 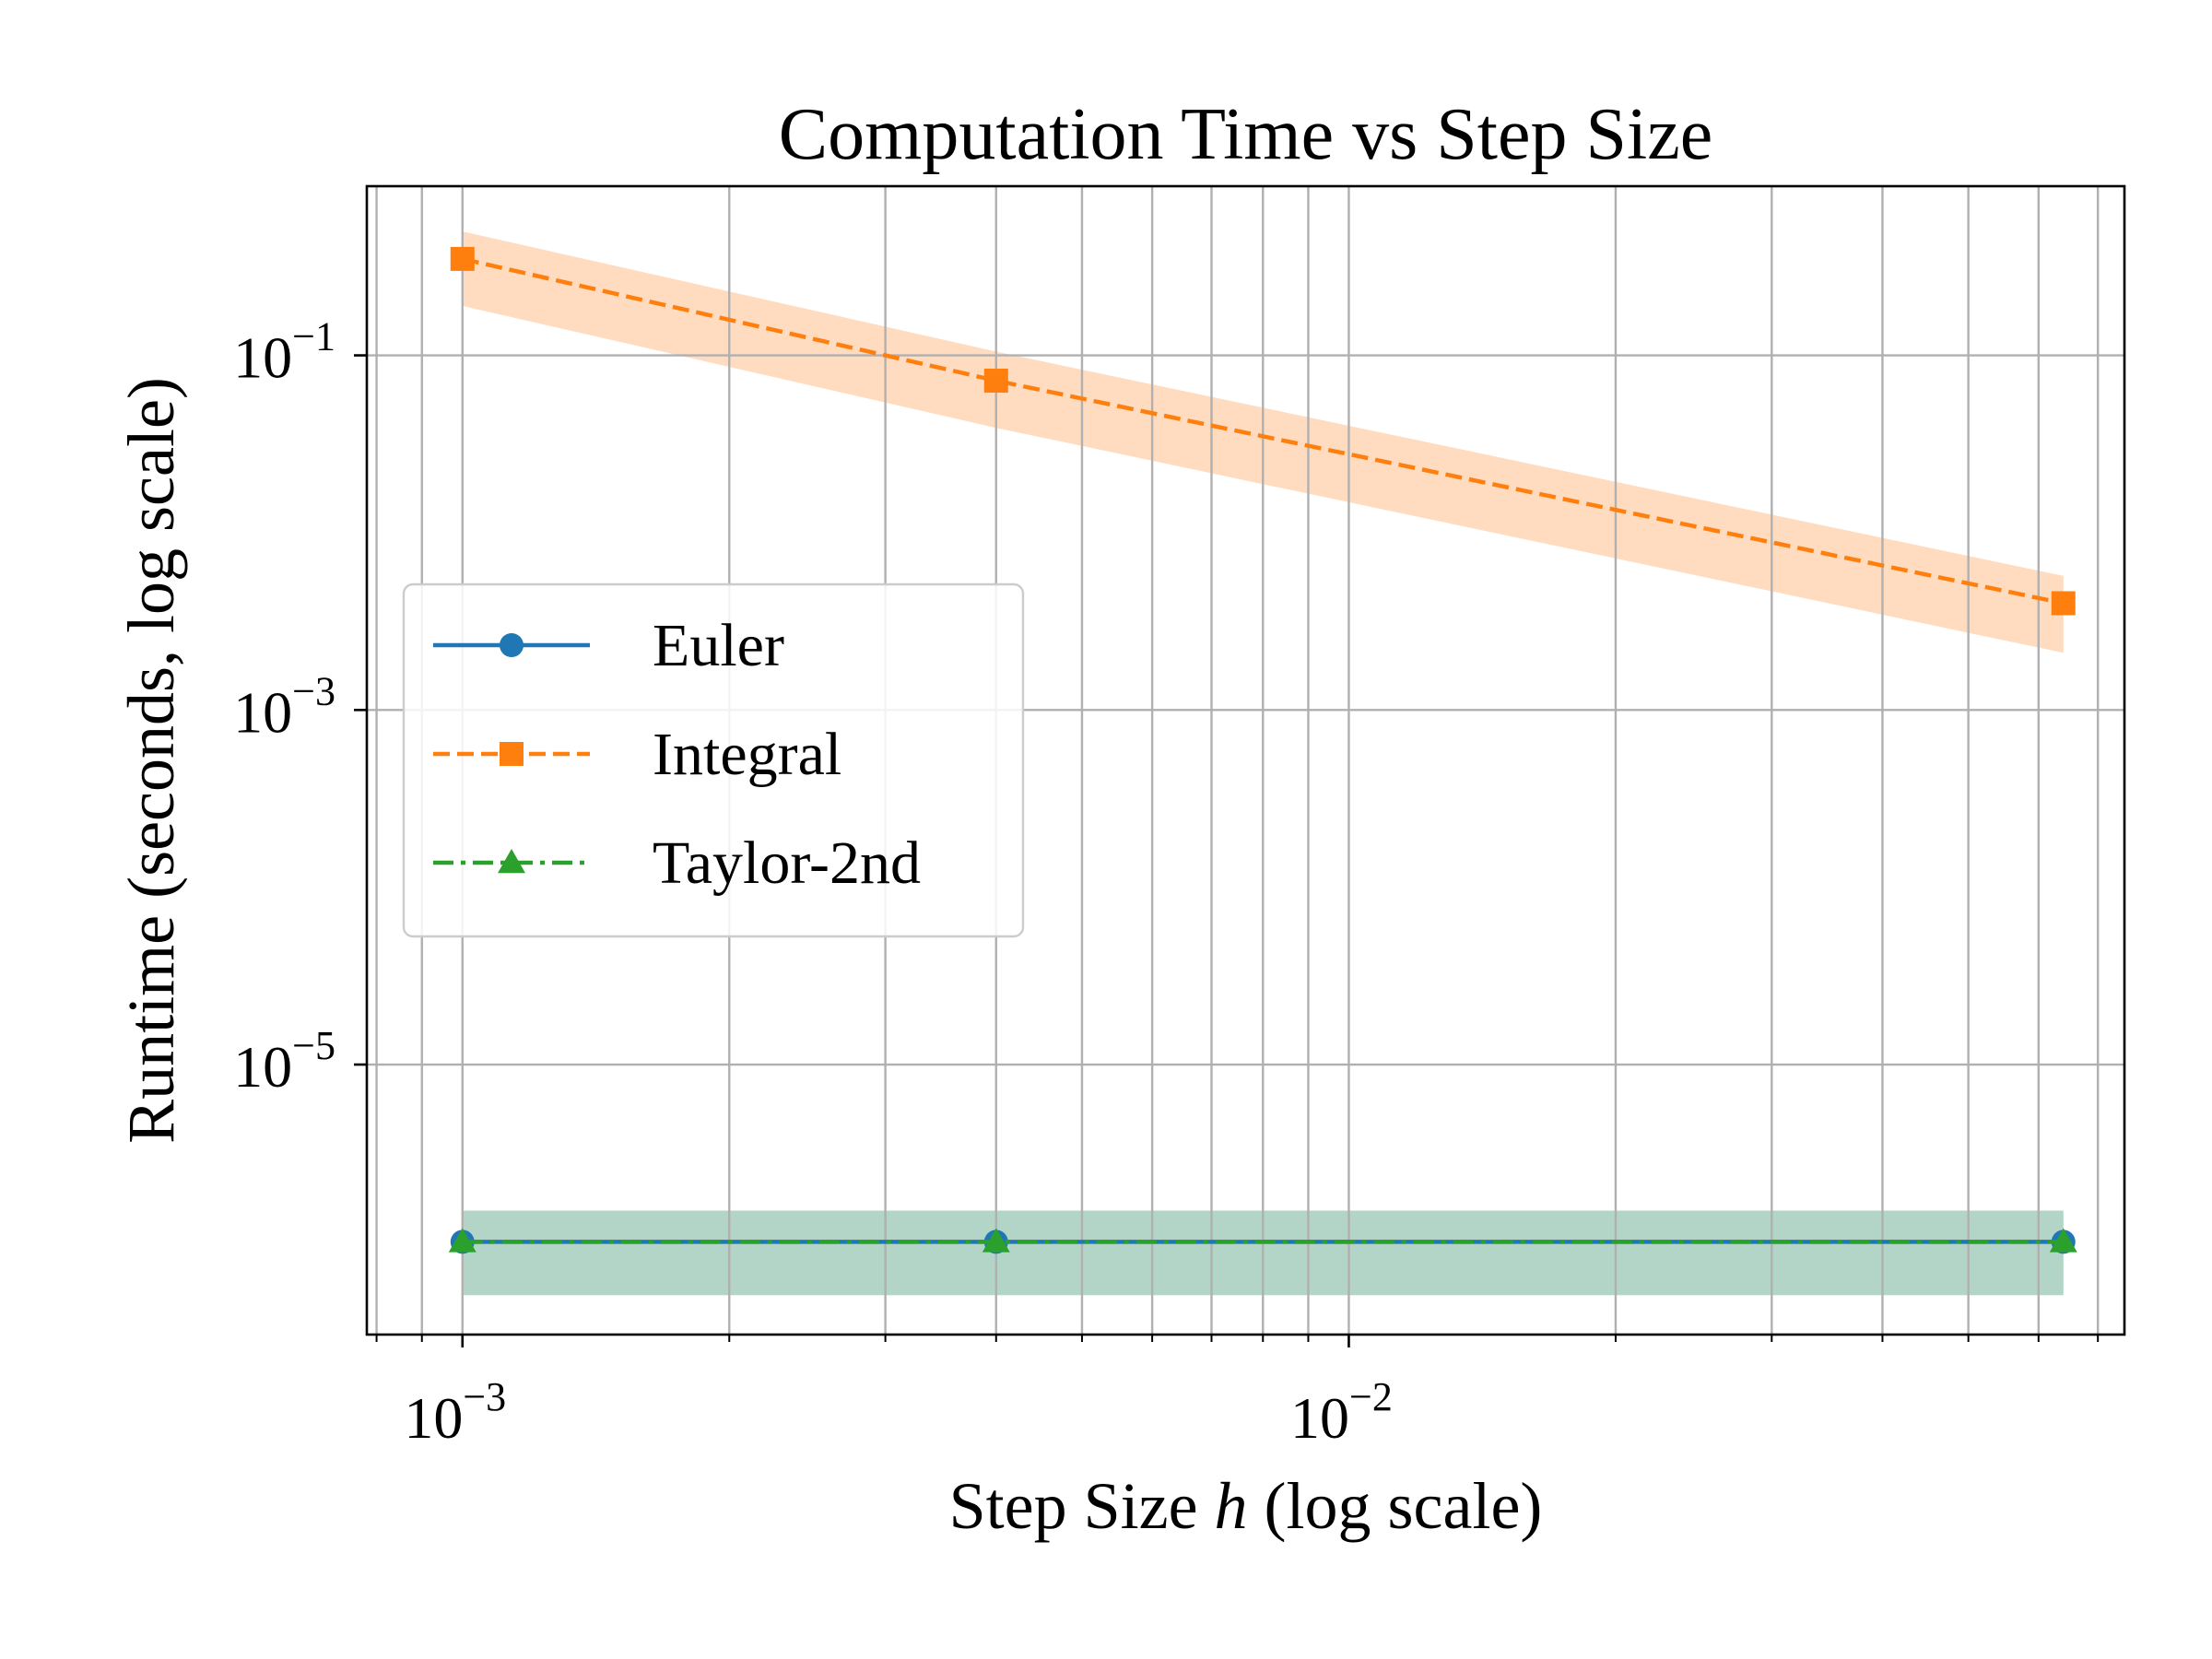 What do you see at coordinates (512, 645) in the screenshot?
I see `legend-marker-euler` at bounding box center [512, 645].